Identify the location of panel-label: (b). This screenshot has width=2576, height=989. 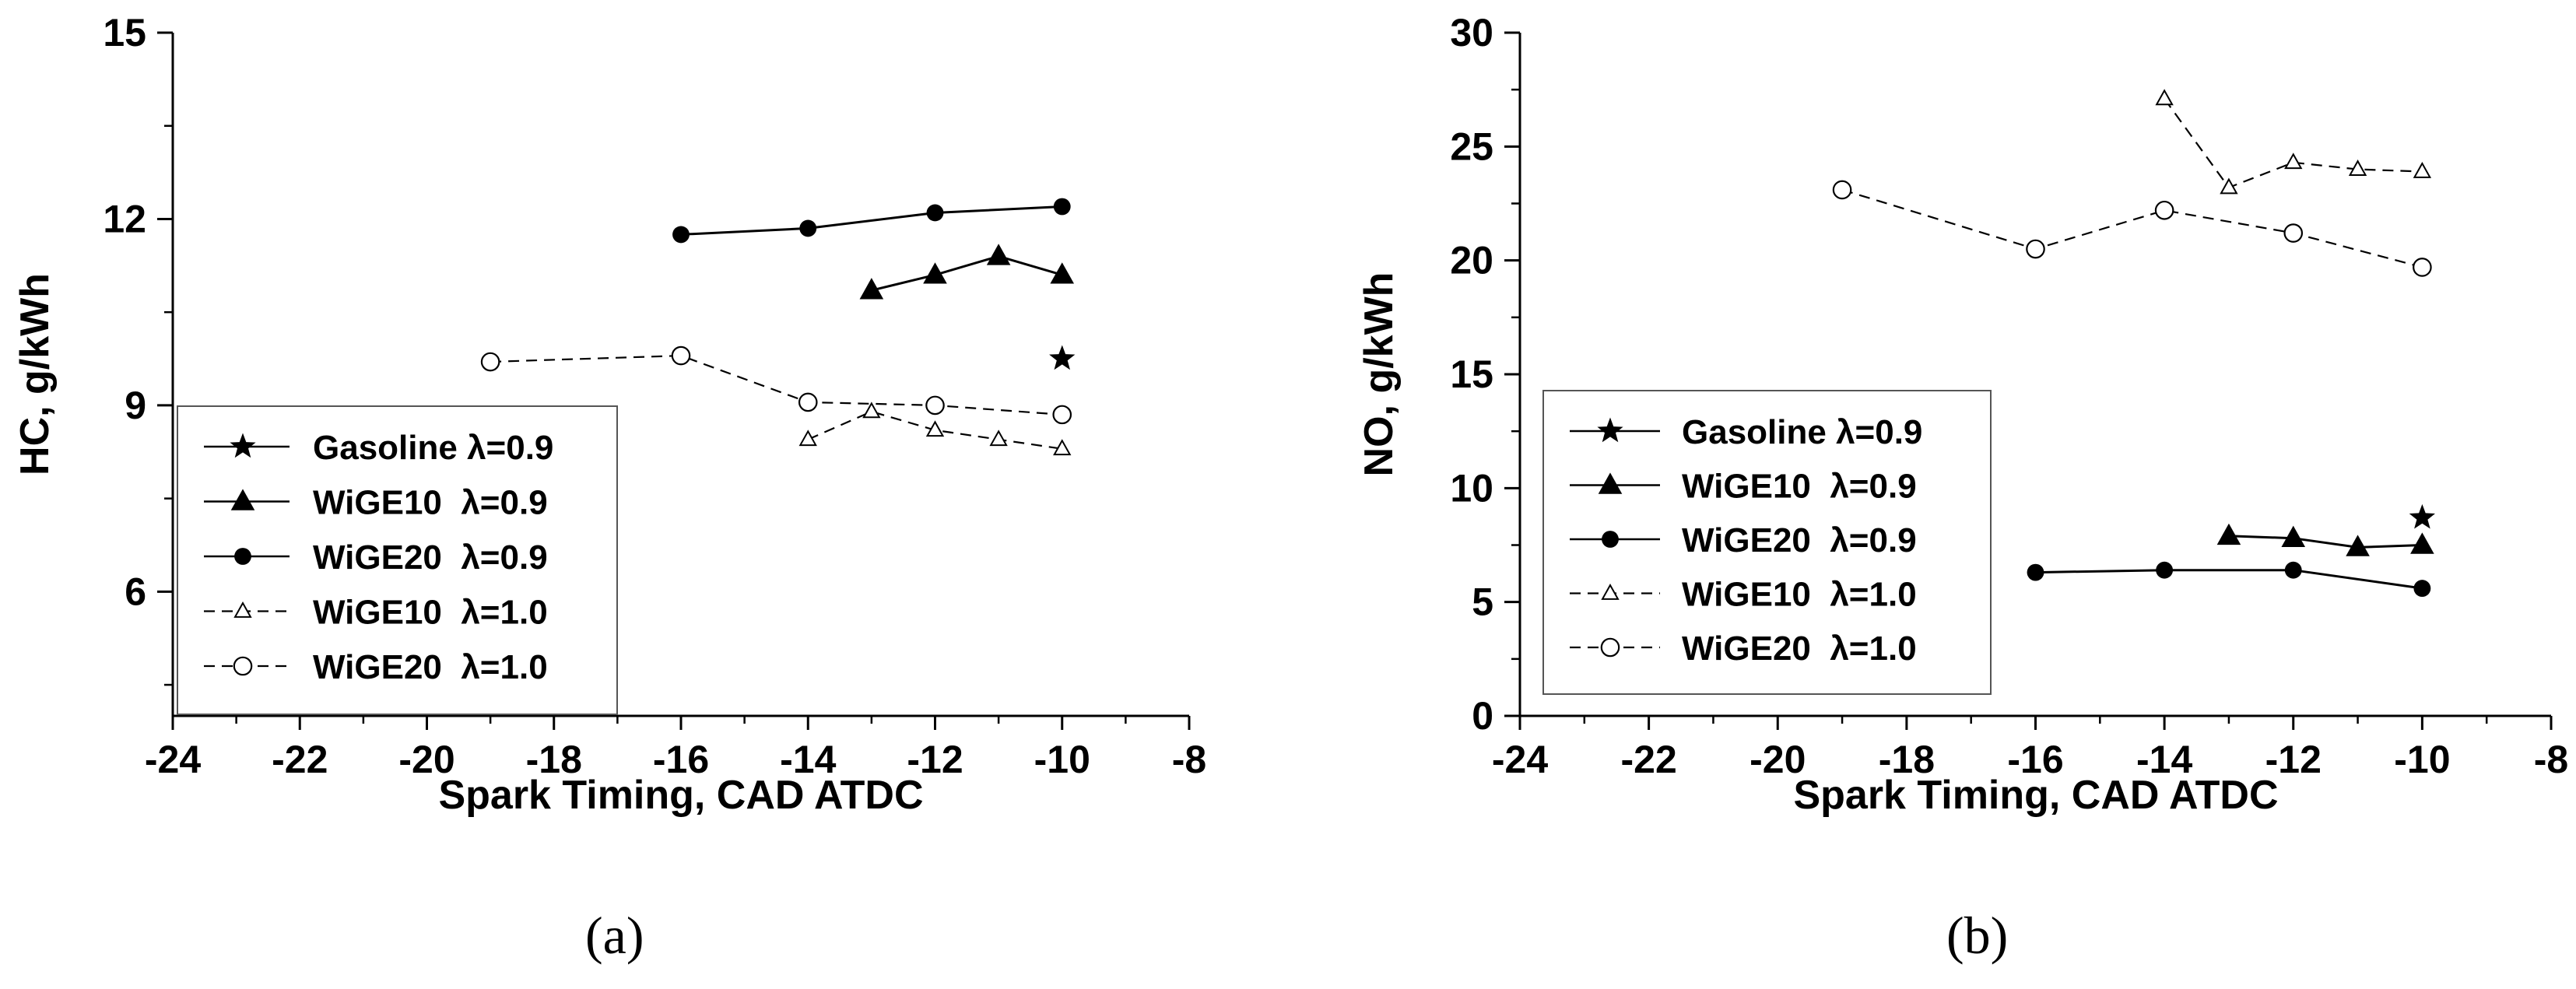
(1977, 935).